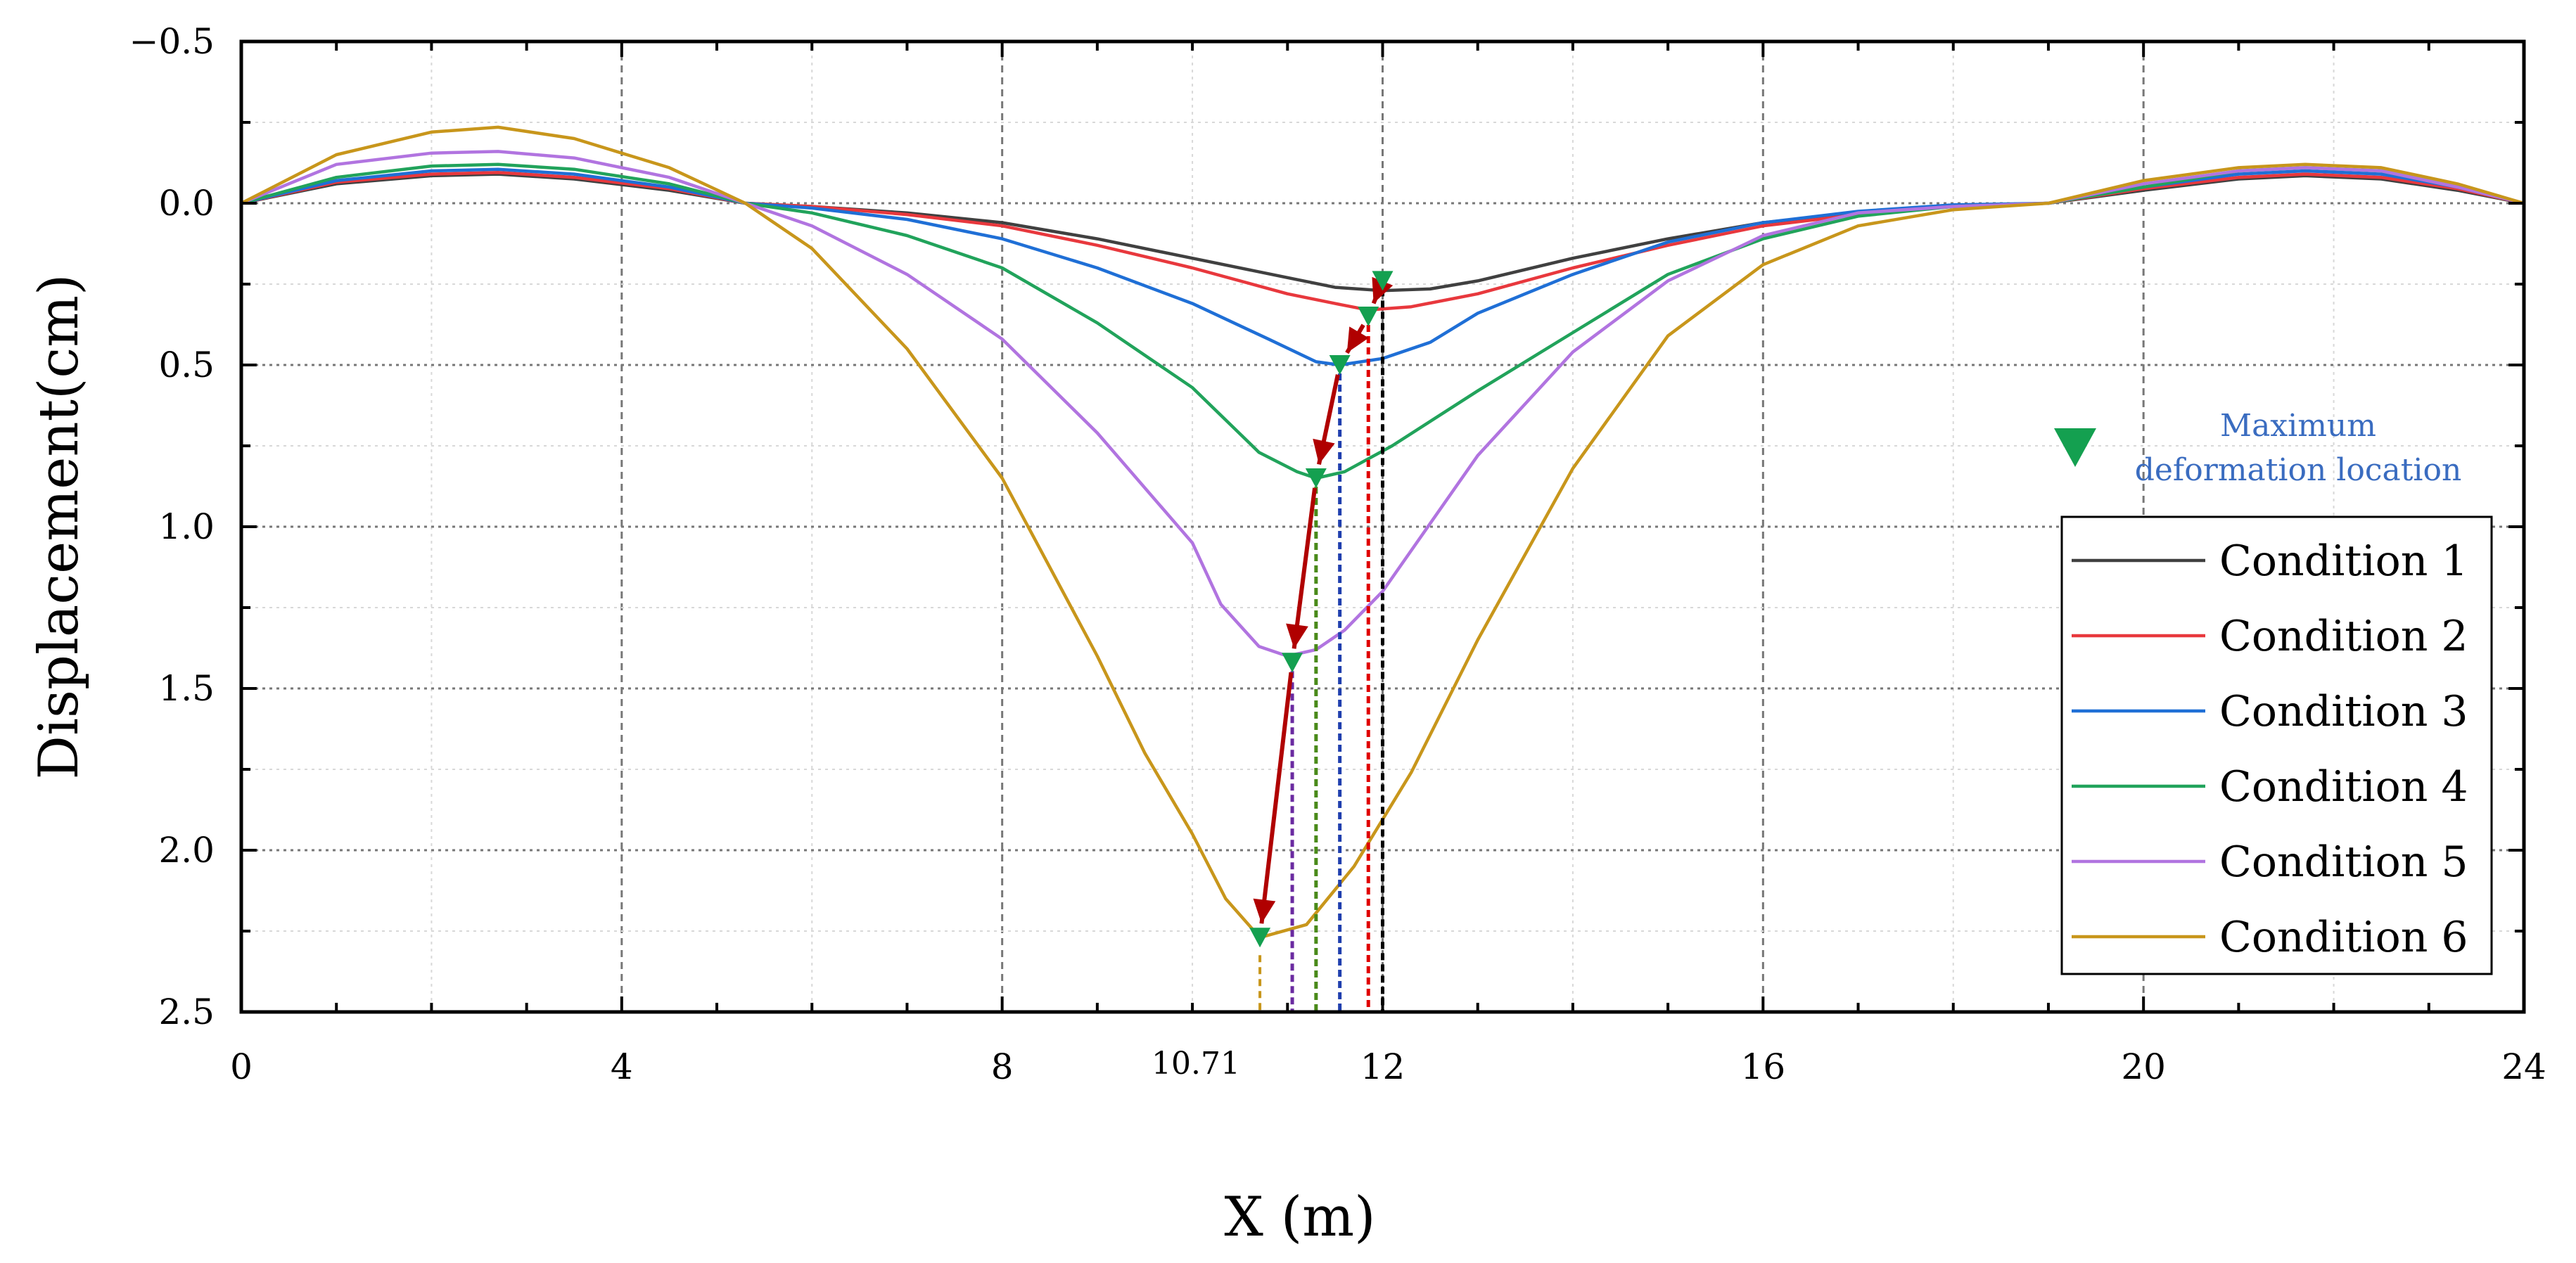 This screenshot has height=1263, width=2576. I want to click on x-tick-label: 0, so click(241, 1066).